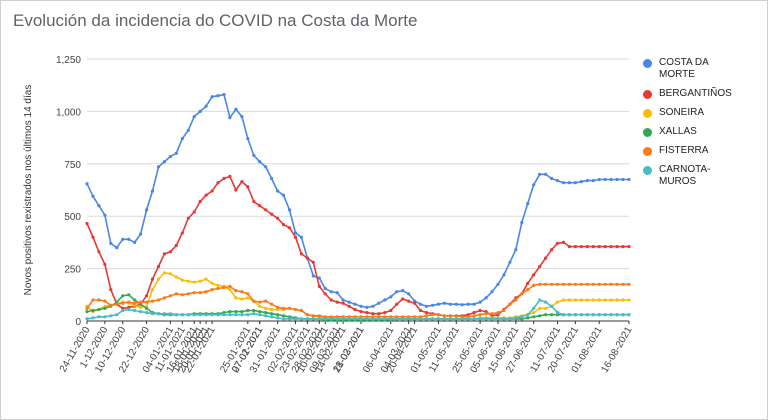  I want to click on y-axis-ticks: 0 250 500 750 1,000 1,250, so click(68, 191).